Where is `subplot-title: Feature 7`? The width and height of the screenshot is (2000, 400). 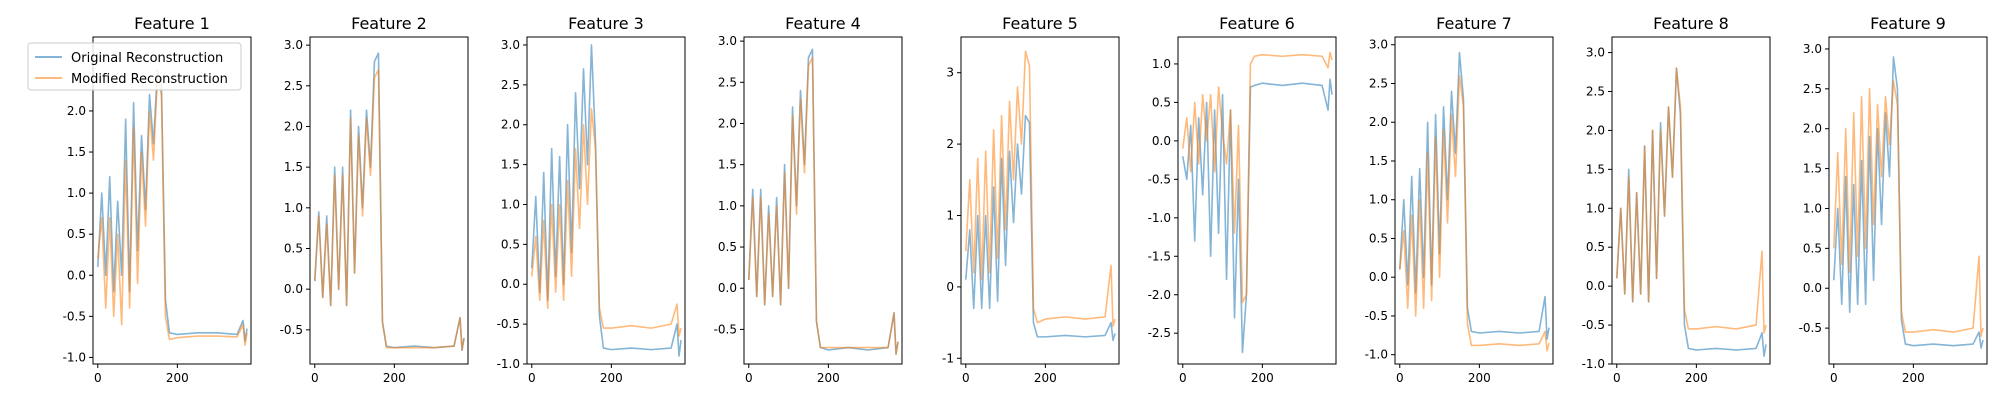 subplot-title: Feature 7 is located at coordinates (1474, 23).